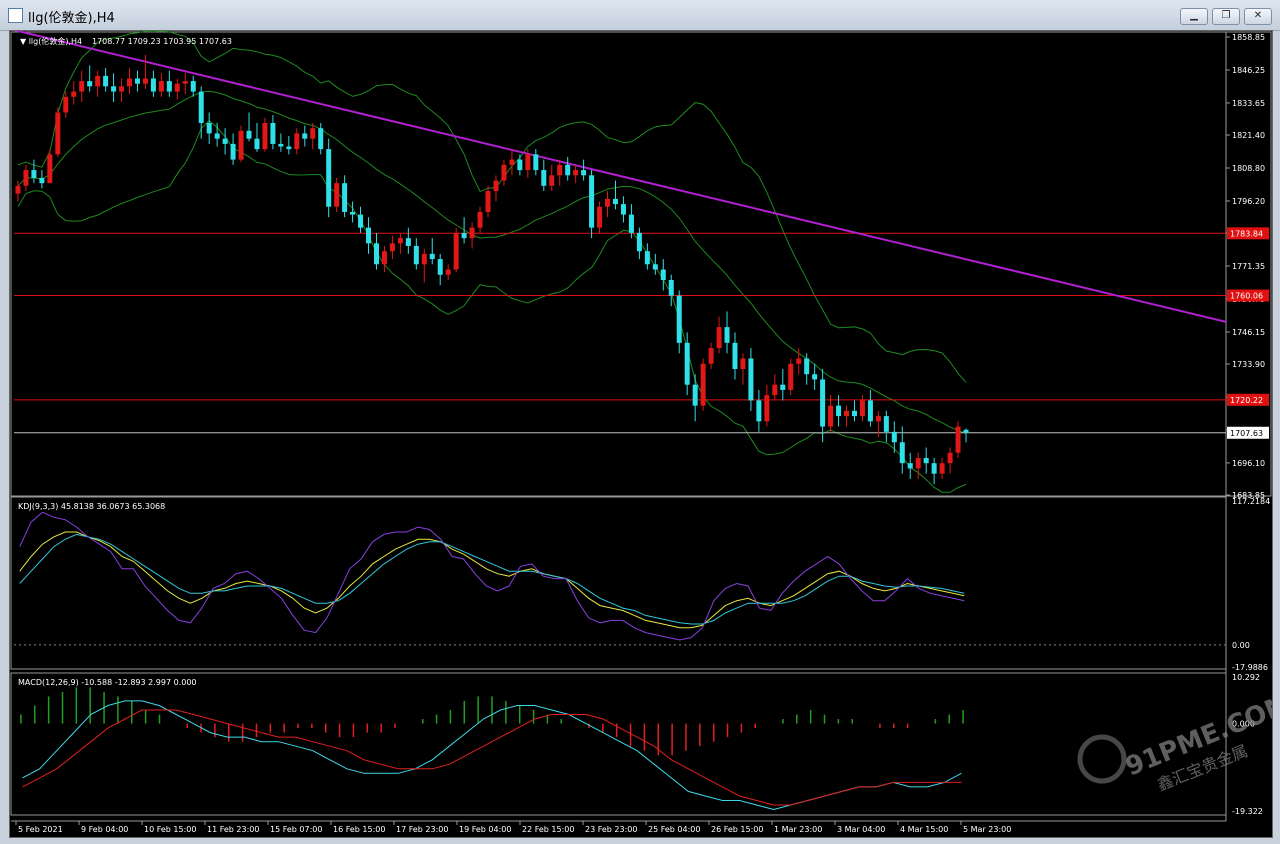 The width and height of the screenshot is (1280, 844). I want to click on chart-window-icon, so click(15, 15).